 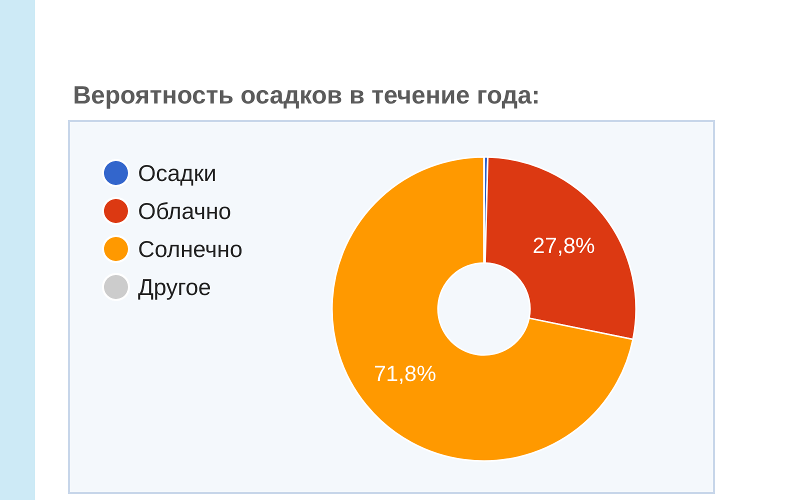 I want to click on data-label: 27,8%, so click(x=563, y=245).